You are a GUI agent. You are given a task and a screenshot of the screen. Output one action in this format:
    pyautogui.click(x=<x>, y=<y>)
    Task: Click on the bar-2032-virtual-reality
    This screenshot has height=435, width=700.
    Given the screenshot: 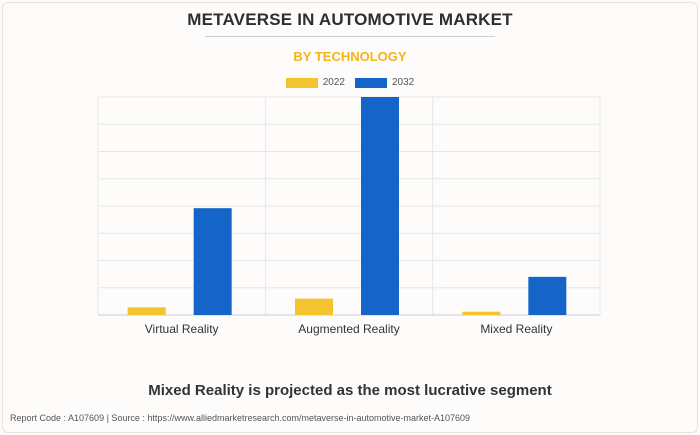 What is the action you would take?
    pyautogui.click(x=212, y=261)
    